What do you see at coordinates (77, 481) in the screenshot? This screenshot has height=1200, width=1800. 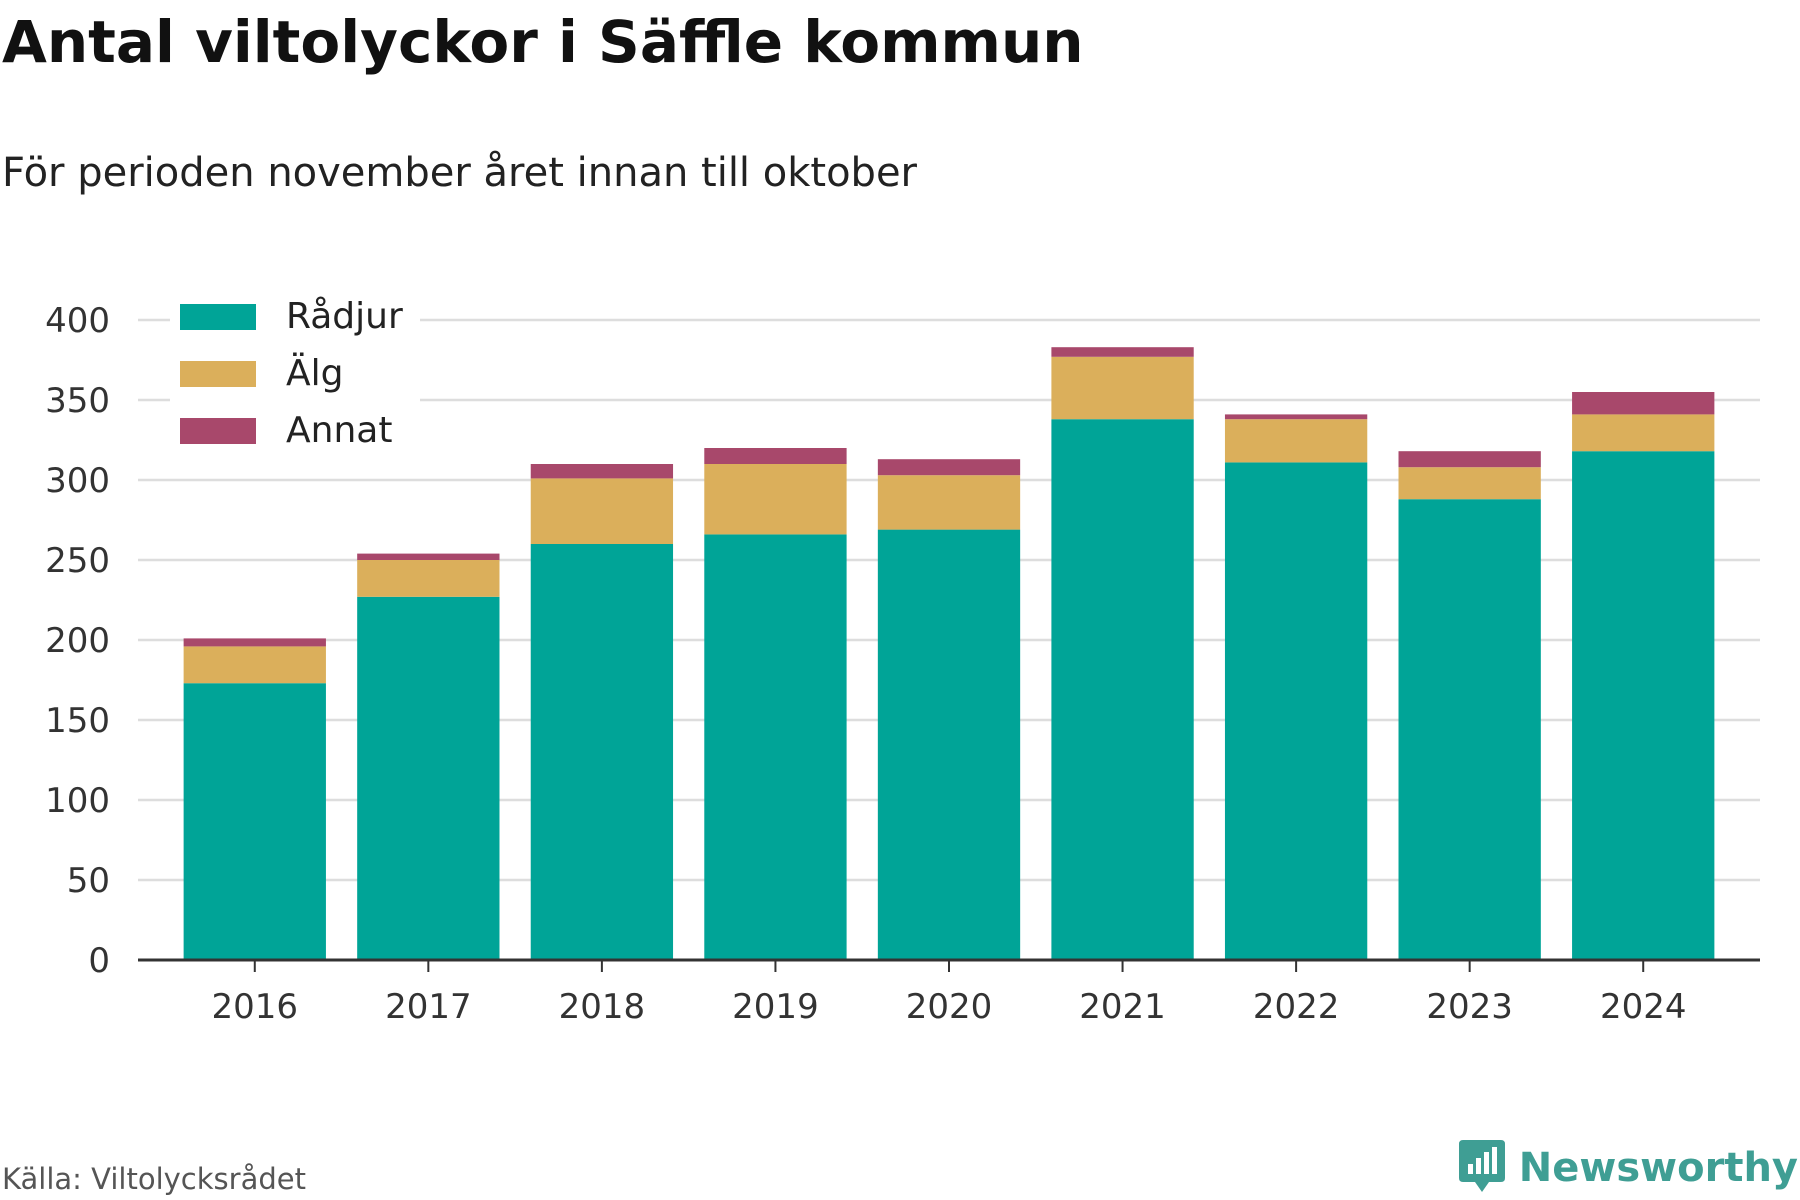 I see `y-tick-label: 300` at bounding box center [77, 481].